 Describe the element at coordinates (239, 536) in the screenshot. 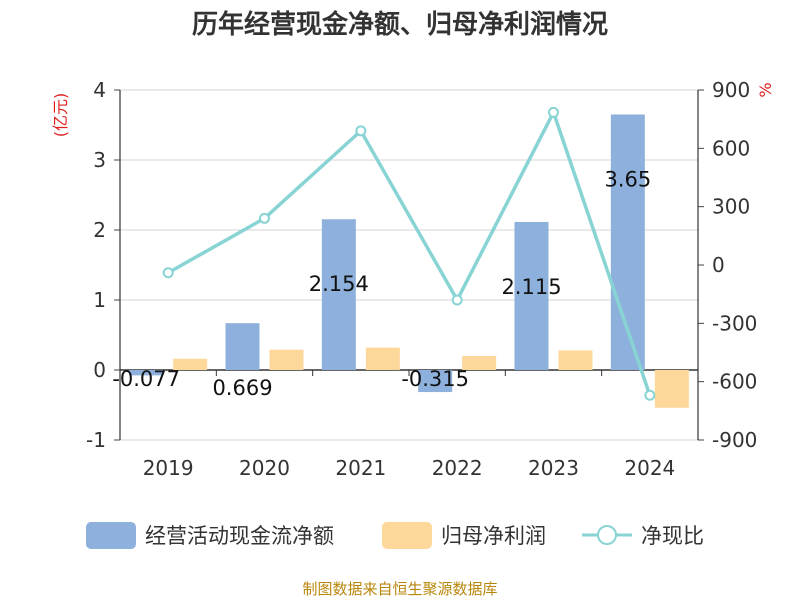

I see `legend-label-cashflow: 经营活动现金流净额` at that location.